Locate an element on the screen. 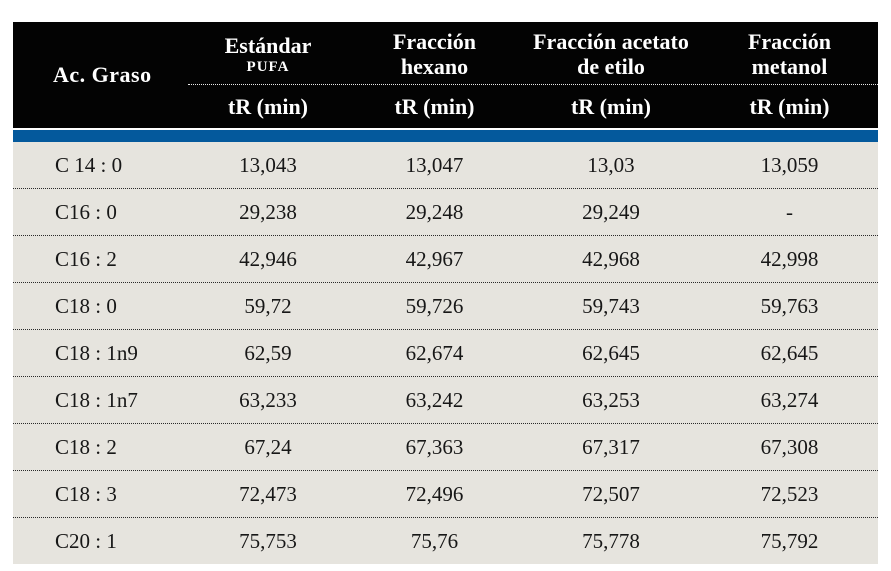 The width and height of the screenshot is (891, 571). cell-value: 63,274 is located at coordinates (789, 399).